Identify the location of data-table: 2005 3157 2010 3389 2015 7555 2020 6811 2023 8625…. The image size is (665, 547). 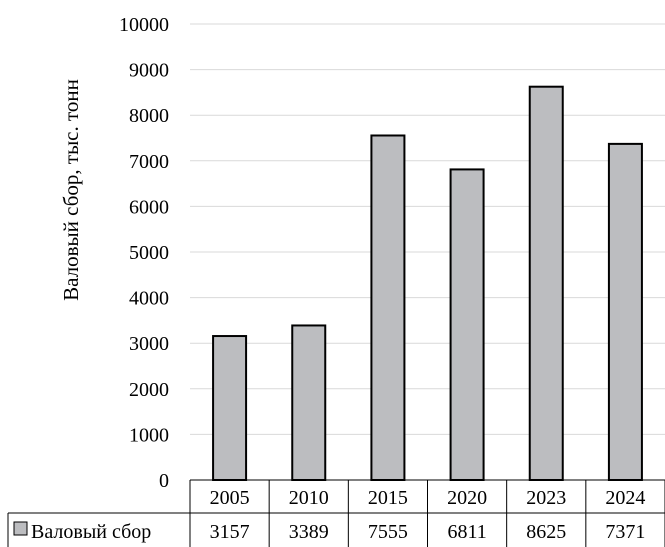
(336, 513).